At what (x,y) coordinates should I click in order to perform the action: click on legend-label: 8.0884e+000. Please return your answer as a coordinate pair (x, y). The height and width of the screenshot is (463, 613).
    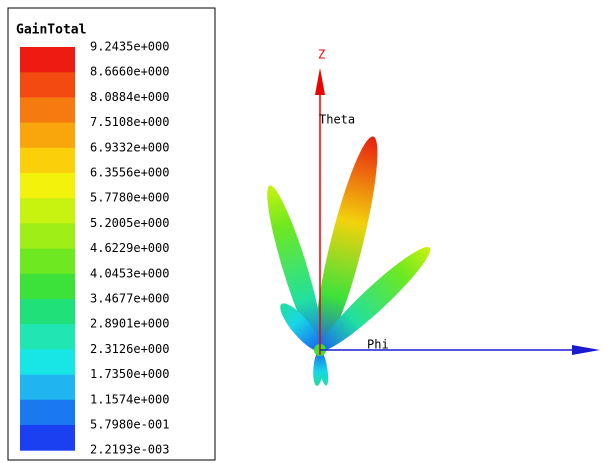
    Looking at the image, I should click on (129, 97).